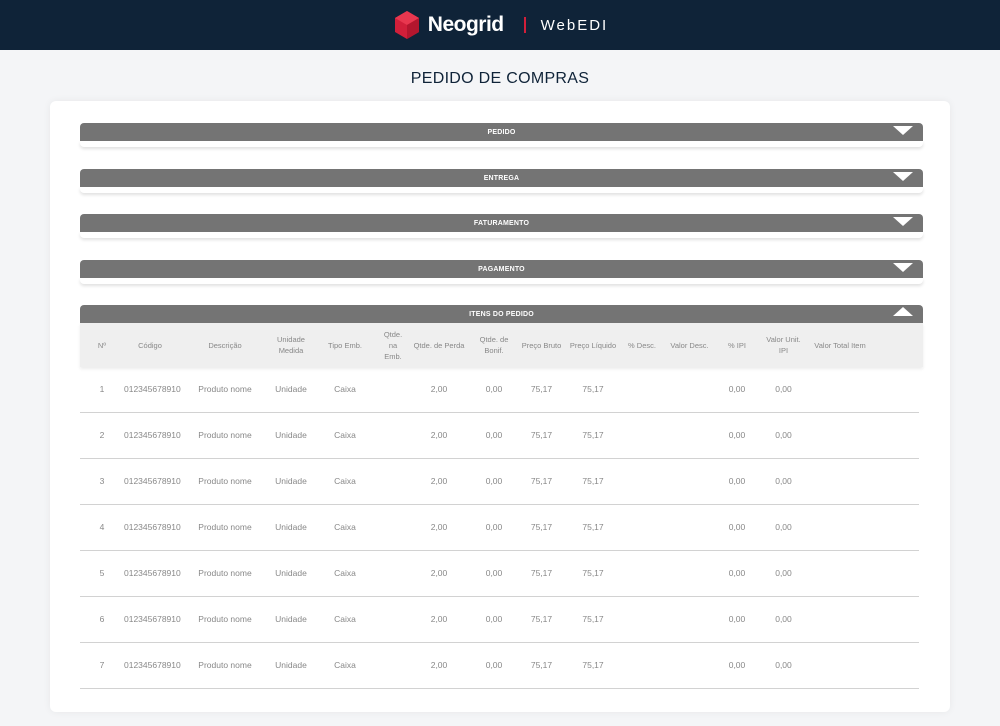  Describe the element at coordinates (102, 665) in the screenshot. I see `cell-numero: 7` at that location.